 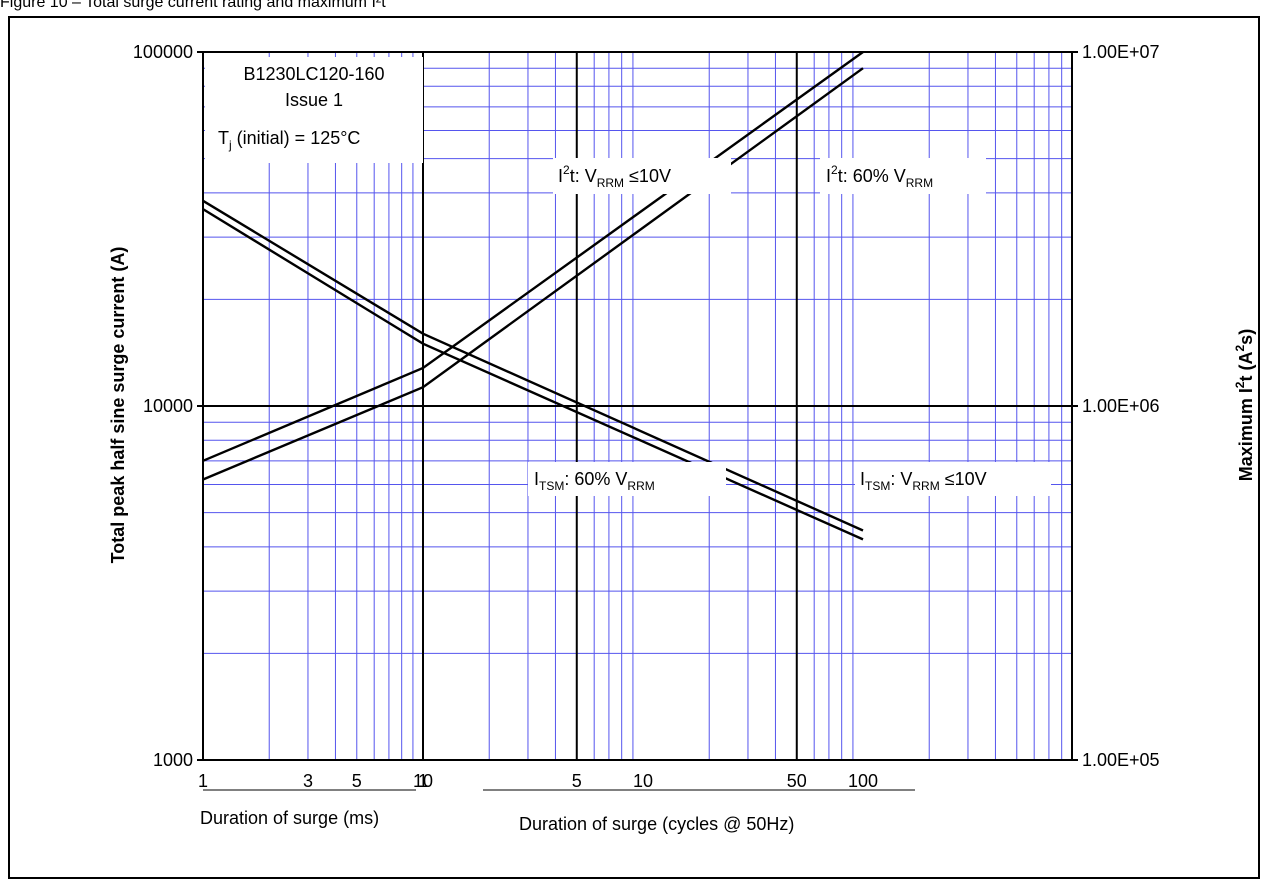 I want to click on svg-text: I2t: 60% VRRM, so click(x=879, y=176).